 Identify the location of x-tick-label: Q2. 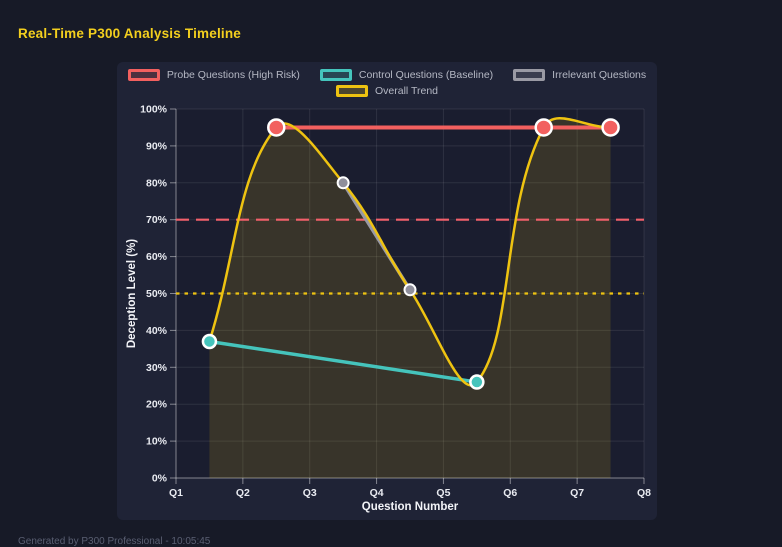
(243, 493).